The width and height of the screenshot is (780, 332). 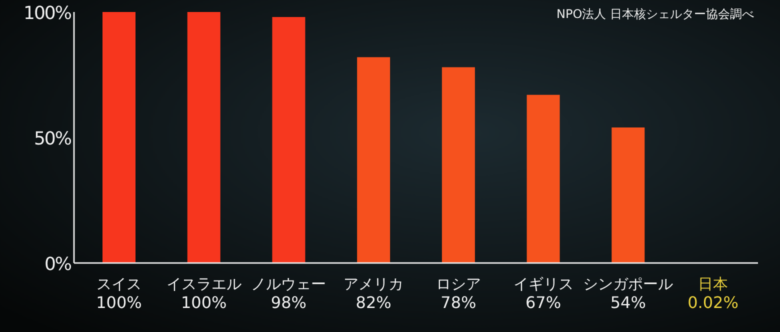 I want to click on x-tick-label: ロシア, so click(x=458, y=284).